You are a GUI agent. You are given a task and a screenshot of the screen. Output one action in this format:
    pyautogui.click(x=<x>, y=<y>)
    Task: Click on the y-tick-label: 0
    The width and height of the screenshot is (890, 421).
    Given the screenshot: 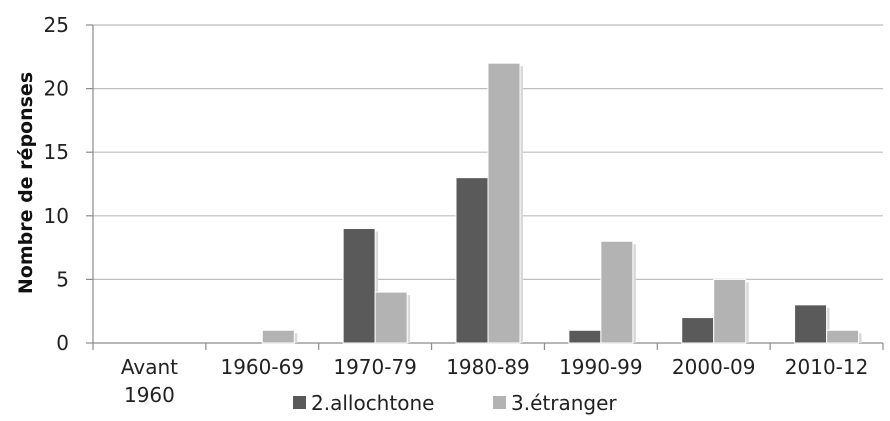 What is the action you would take?
    pyautogui.click(x=62, y=343)
    